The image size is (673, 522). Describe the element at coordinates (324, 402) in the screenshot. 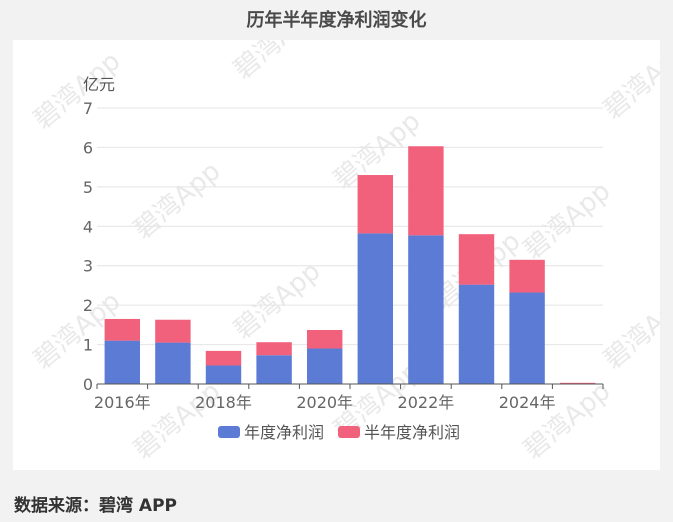

I see `x-tick-label: 2020年` at that location.